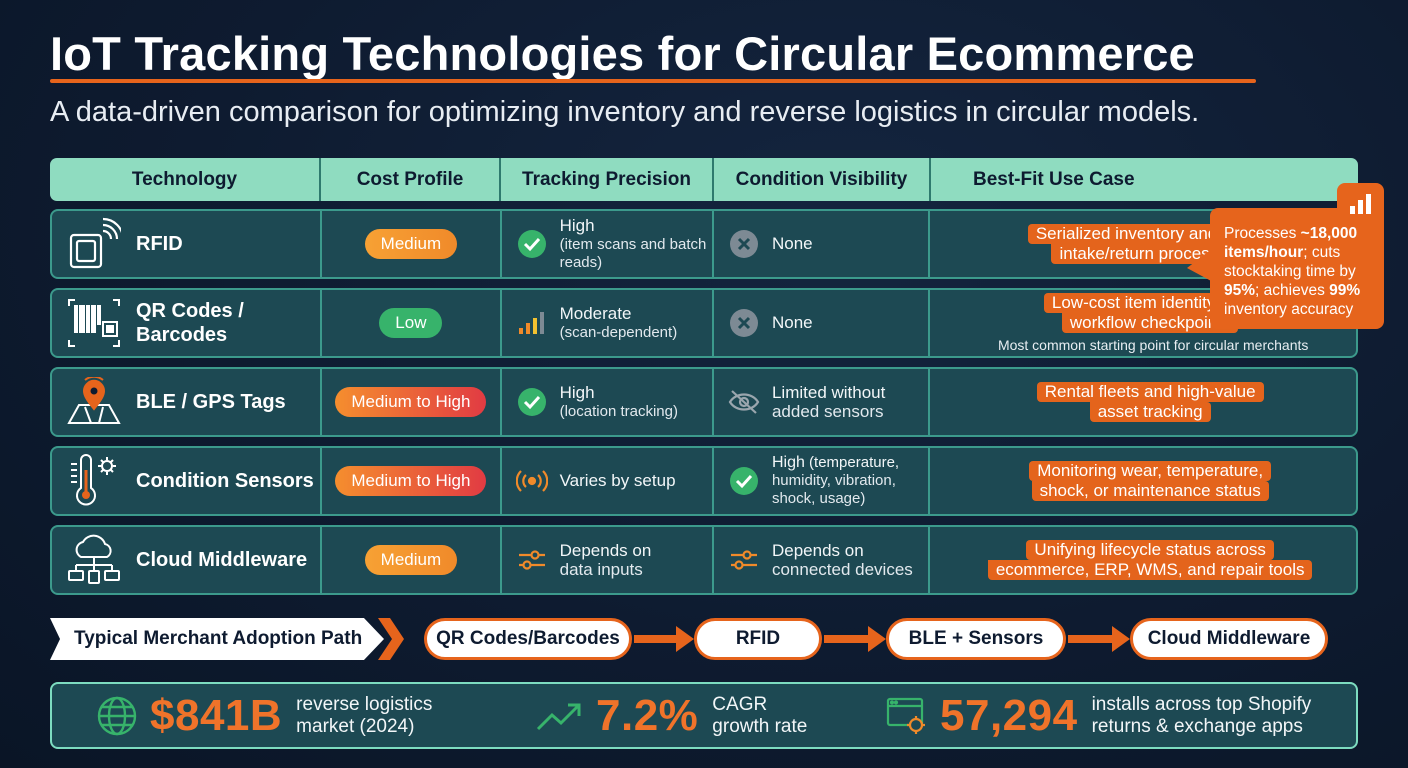 Image resolution: width=1408 pixels, height=768 pixels. I want to click on condition-value: Limited without, so click(828, 392).